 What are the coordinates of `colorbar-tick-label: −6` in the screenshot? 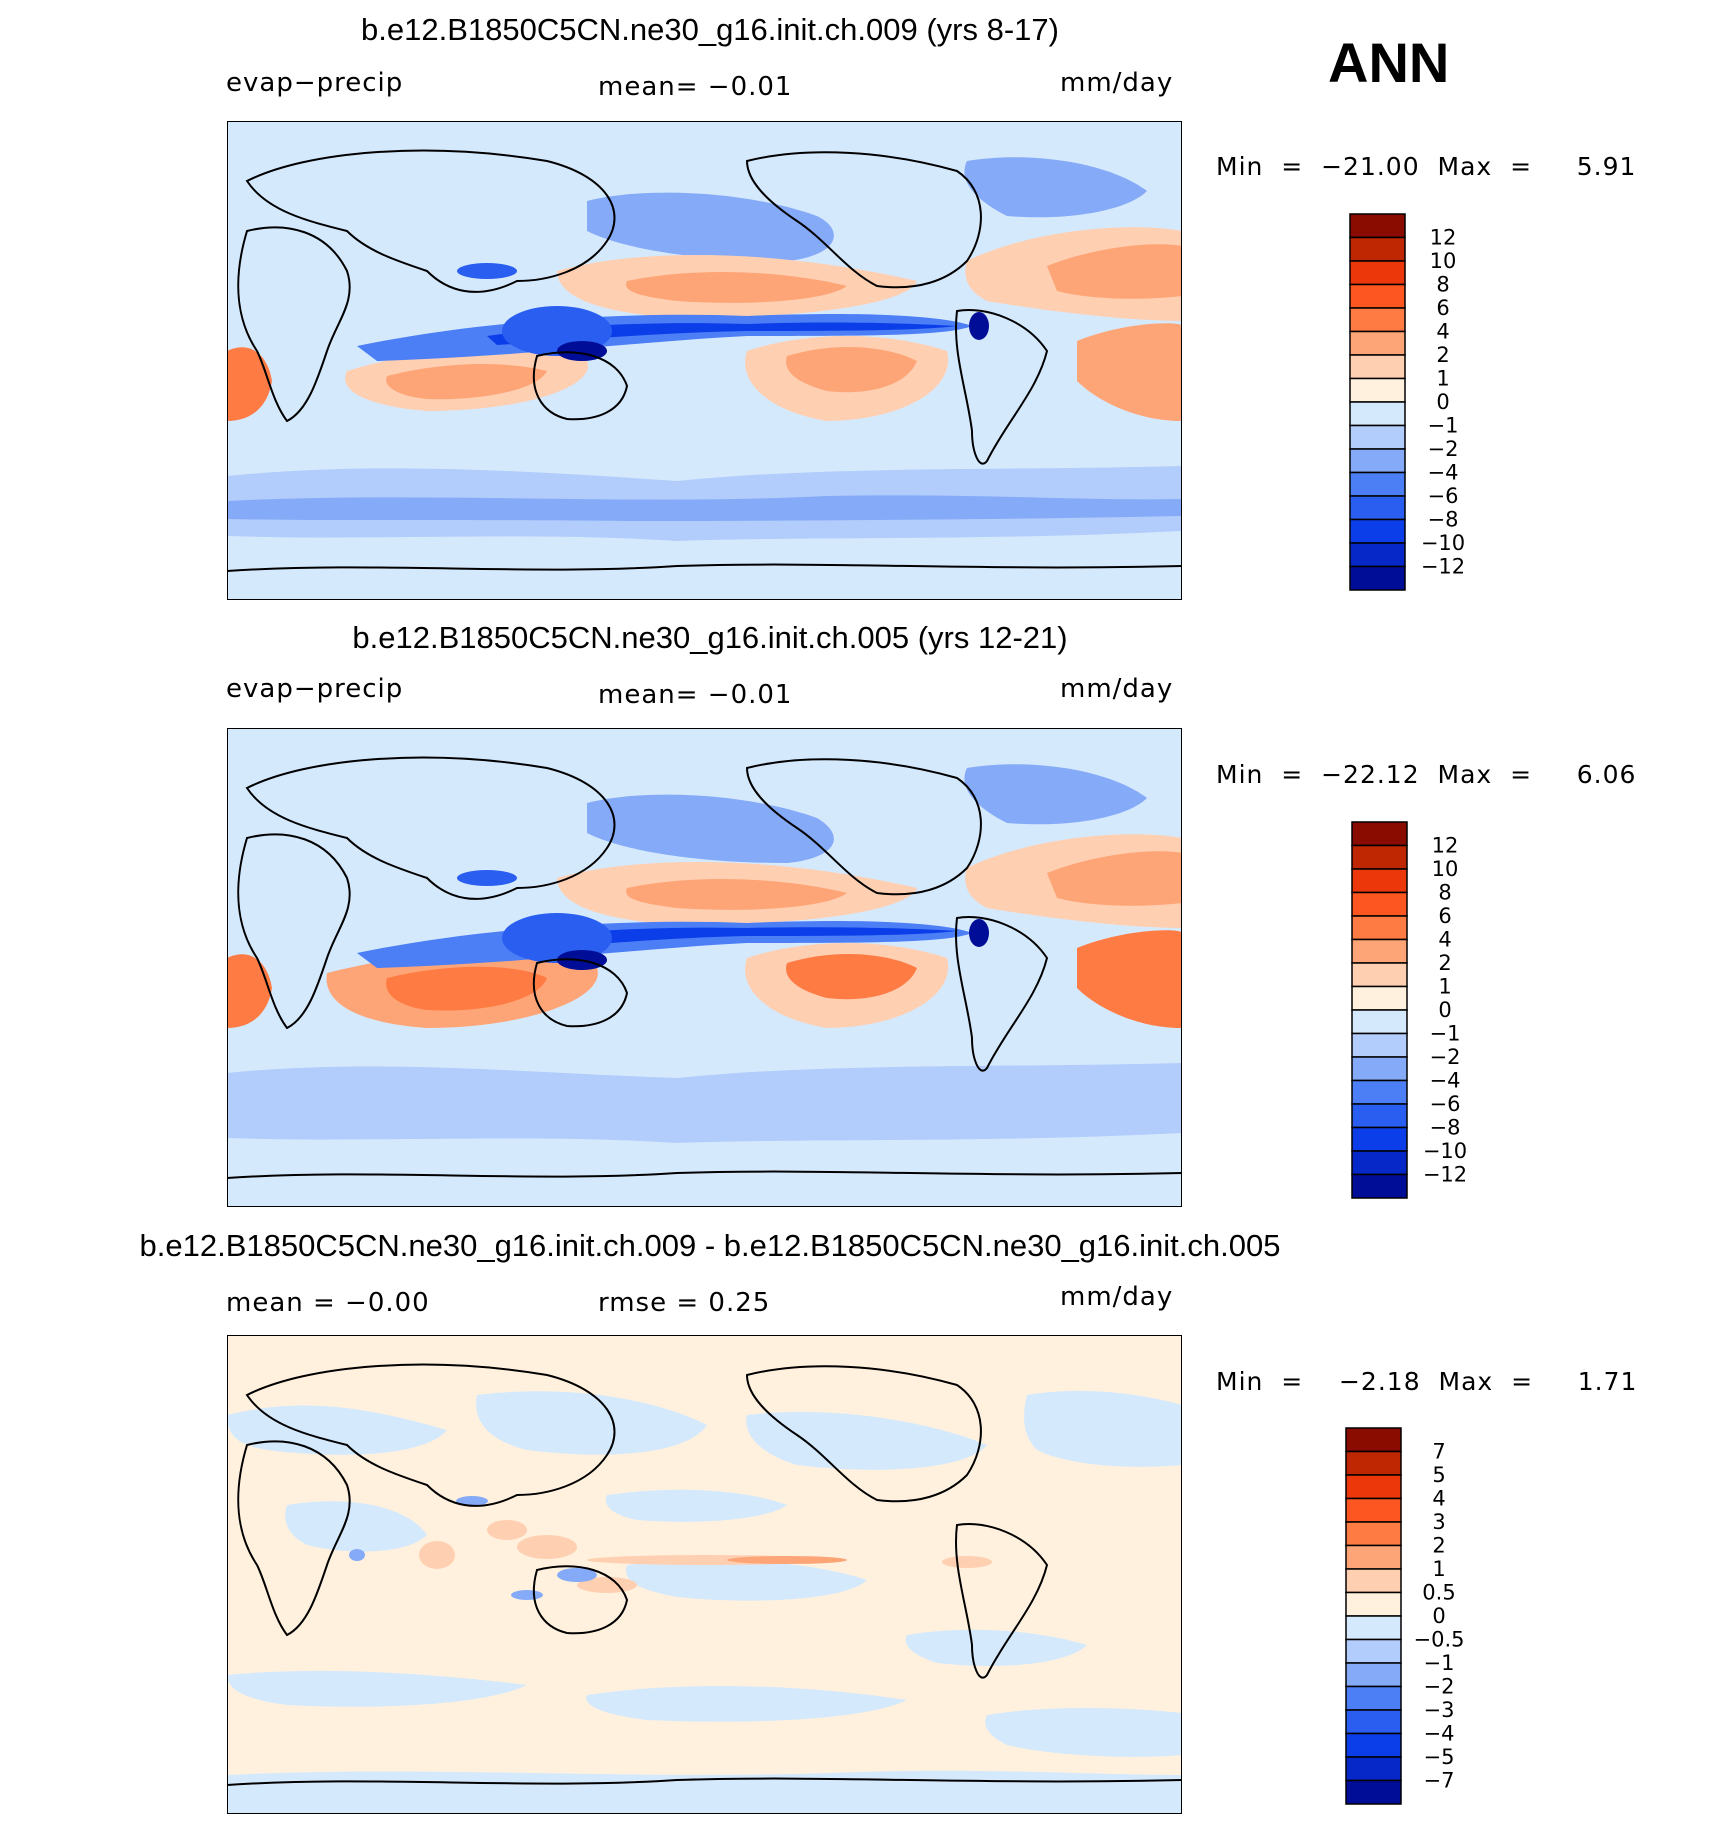 It's located at (1445, 1104).